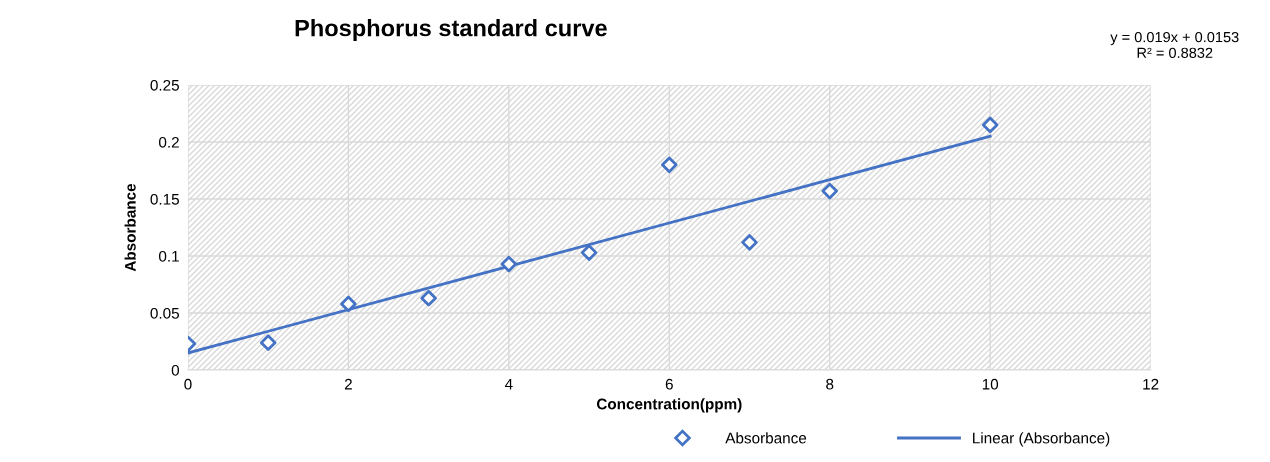 The height and width of the screenshot is (462, 1270). Describe the element at coordinates (175, 370) in the screenshot. I see `y-tick-label: 0` at that location.